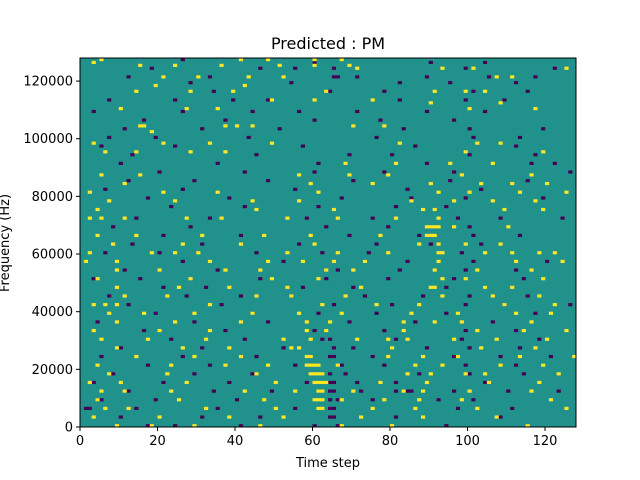  I want to click on y-tick-label: 120000, so click(48, 82).